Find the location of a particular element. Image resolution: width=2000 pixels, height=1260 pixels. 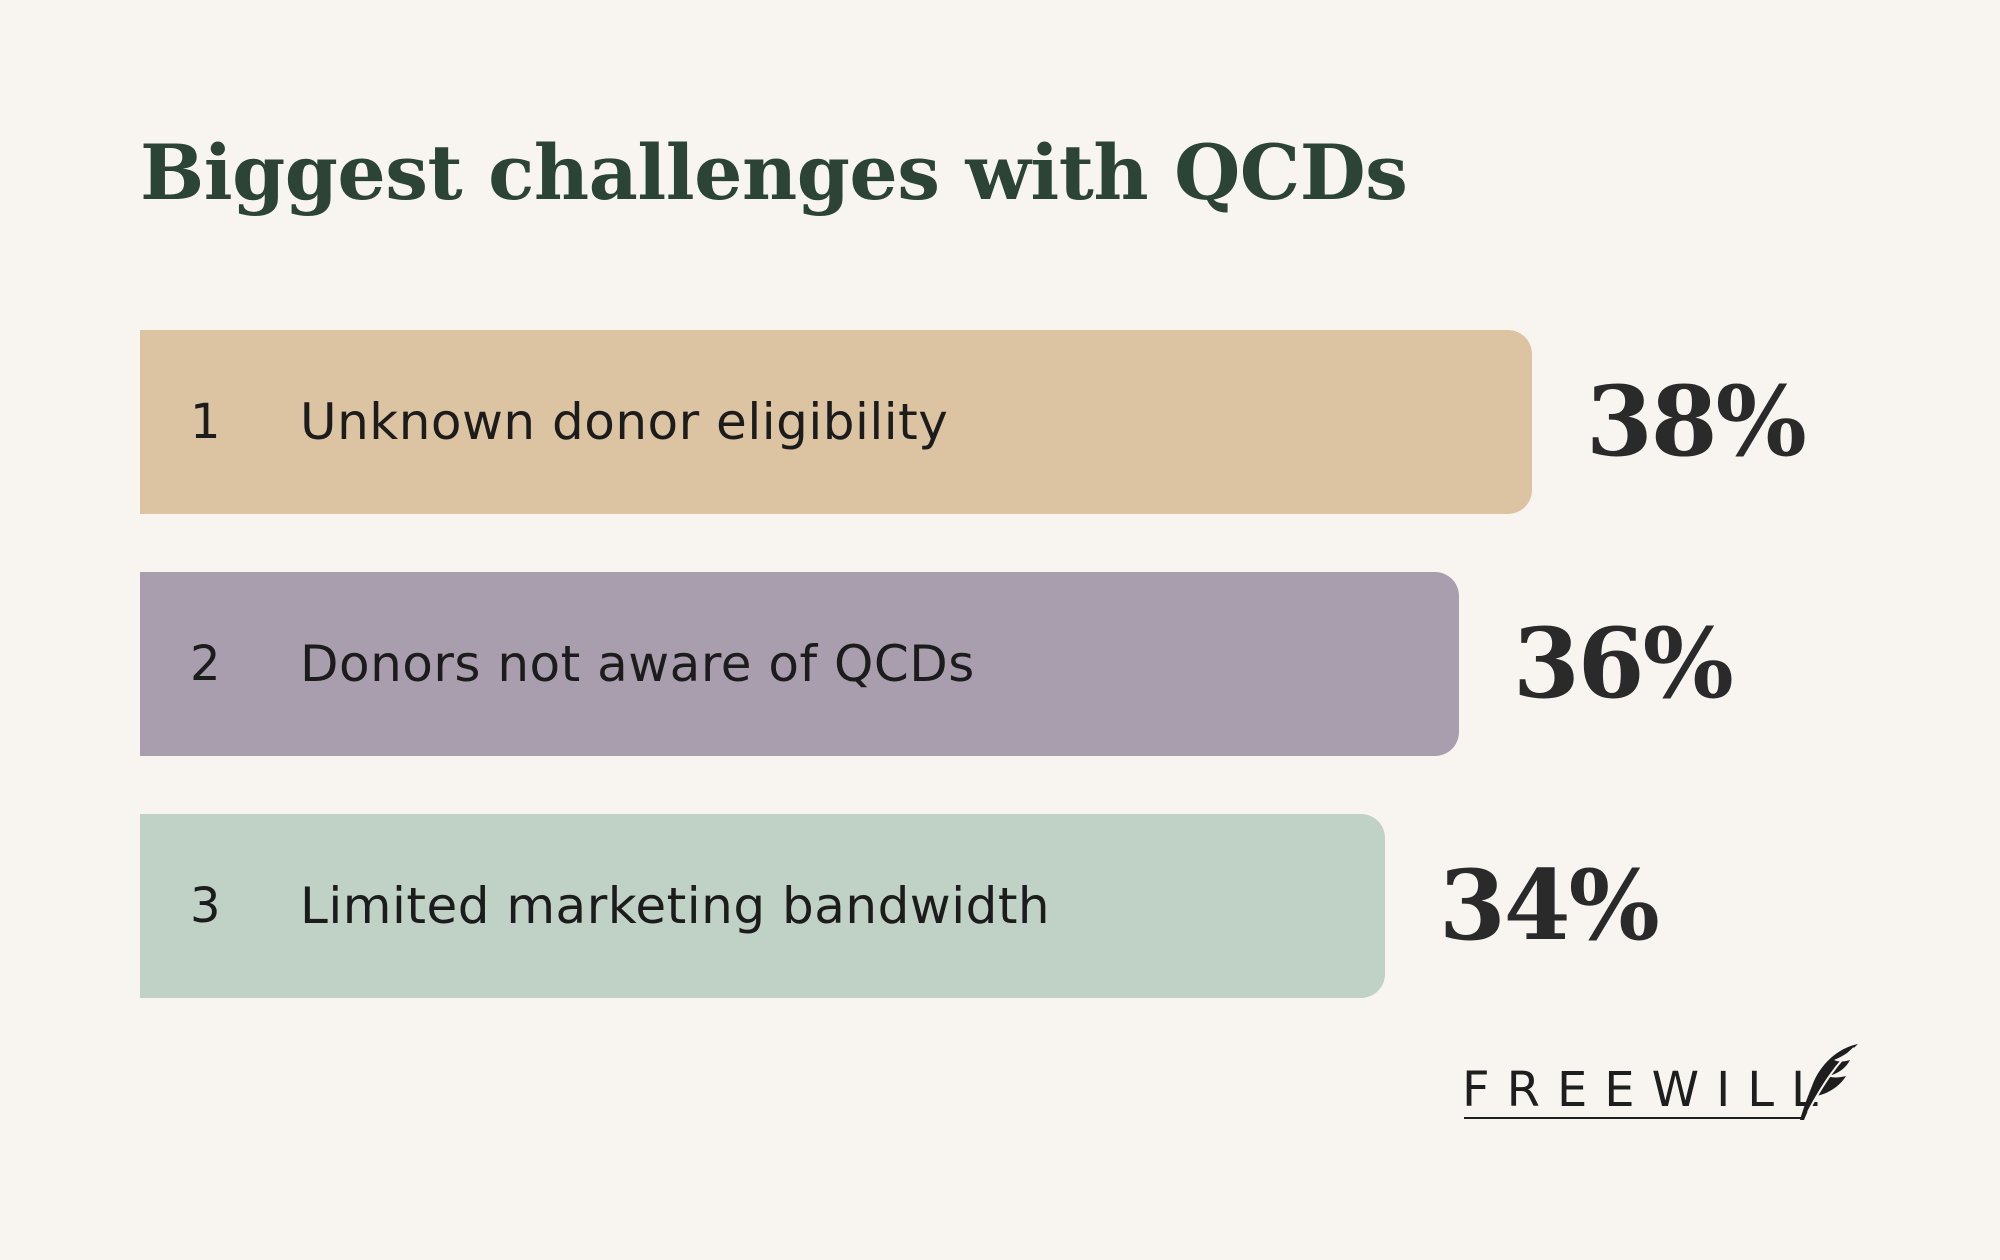

bar-2: 2 Donors not aware of QCDs is located at coordinates (799, 664).